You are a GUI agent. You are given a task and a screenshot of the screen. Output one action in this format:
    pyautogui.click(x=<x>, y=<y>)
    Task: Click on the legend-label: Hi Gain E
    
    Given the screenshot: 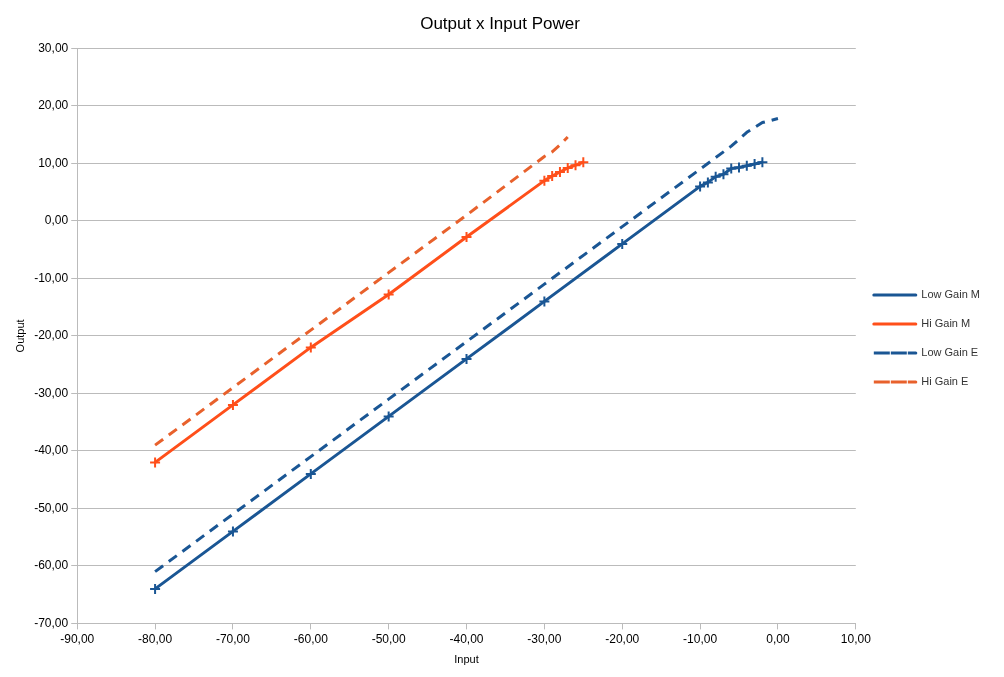 What is the action you would take?
    pyautogui.click(x=945, y=381)
    